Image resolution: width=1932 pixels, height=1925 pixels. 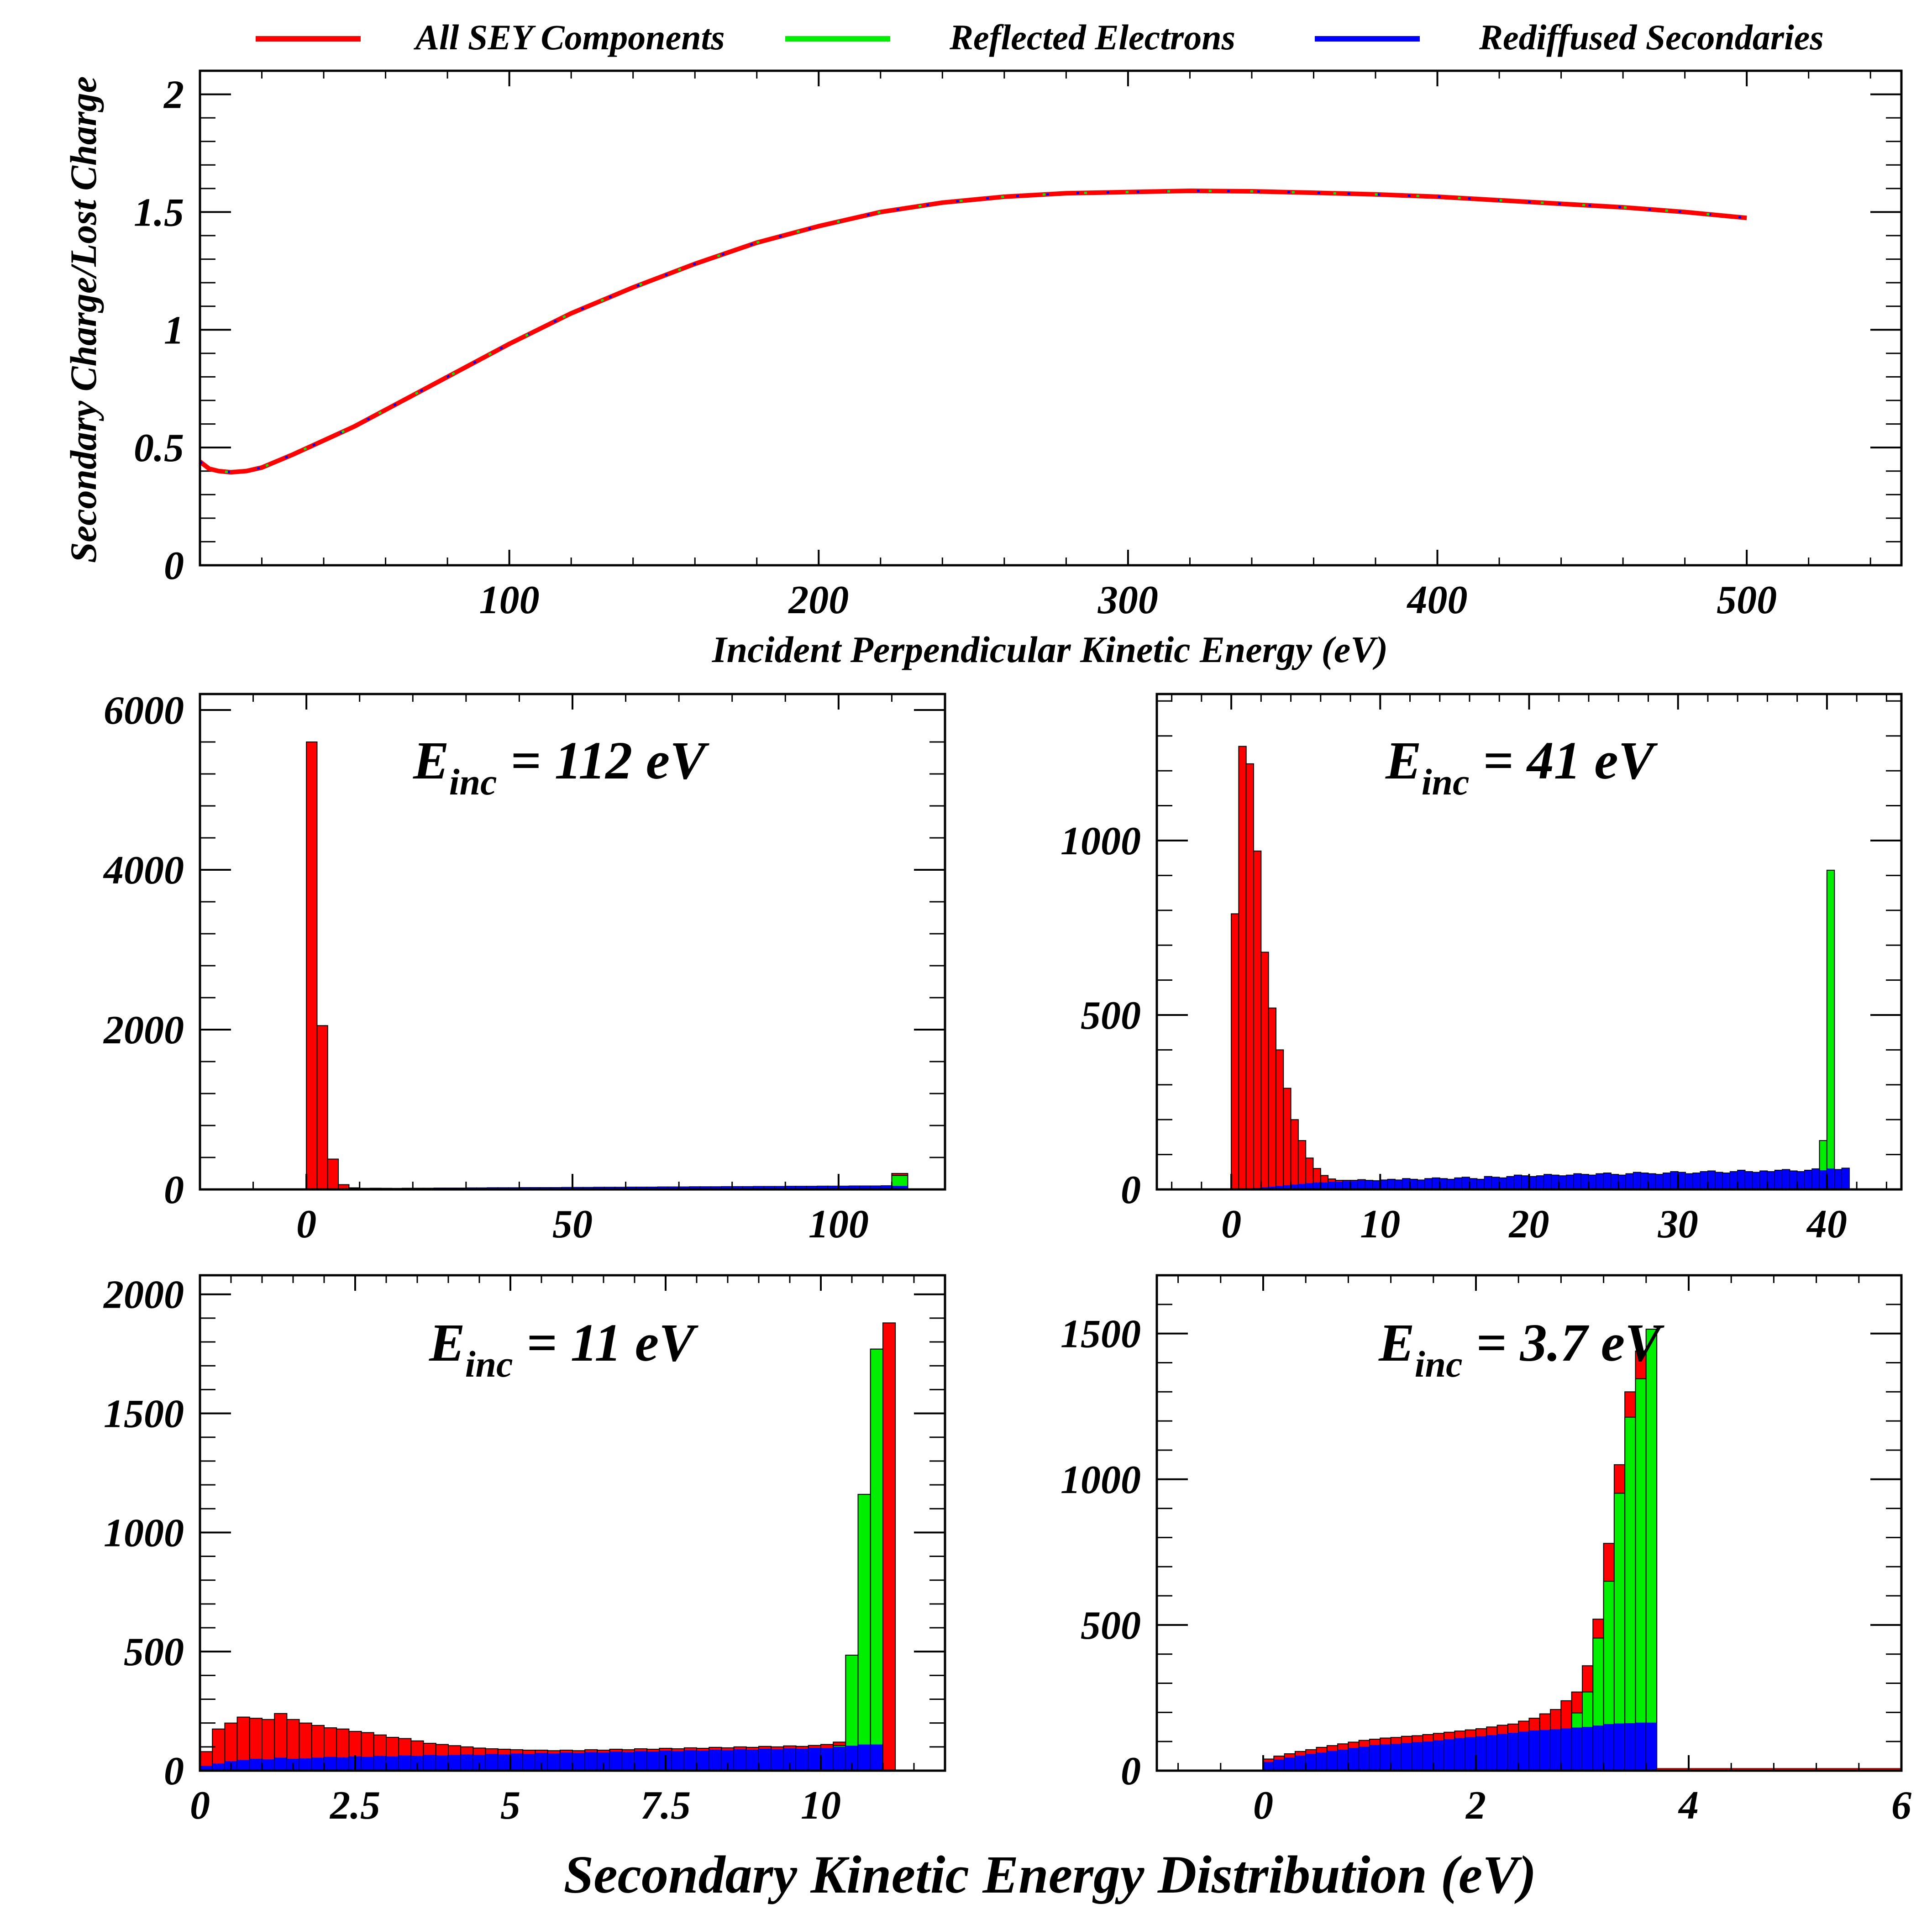 What do you see at coordinates (1826, 1225) in the screenshot?
I see `h41-xtick-label: 40` at bounding box center [1826, 1225].